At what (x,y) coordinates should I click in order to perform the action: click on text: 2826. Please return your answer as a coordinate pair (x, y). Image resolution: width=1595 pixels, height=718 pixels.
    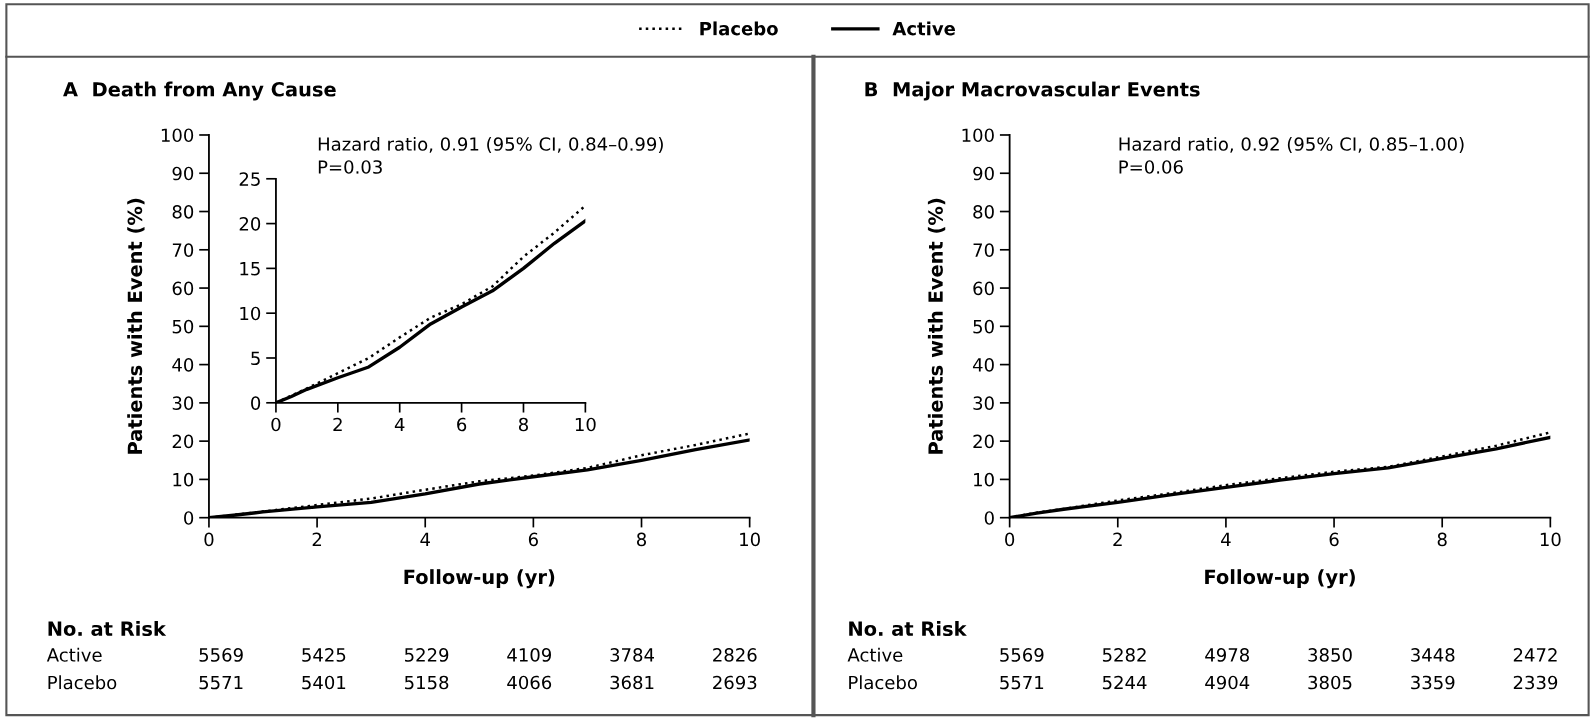
    Looking at the image, I should click on (735, 655).